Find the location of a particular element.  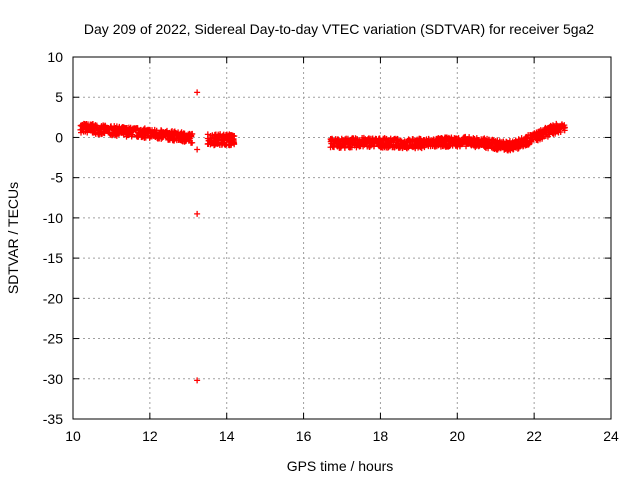

x-tick-label: 12 is located at coordinates (150, 436).